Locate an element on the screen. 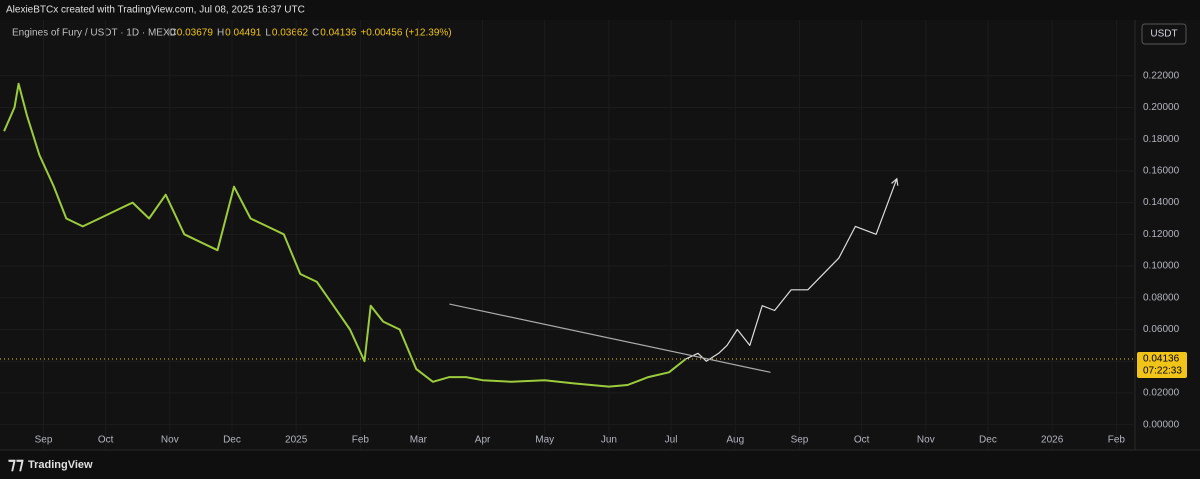 The image size is (1200, 479). y-tick-label: 0.00000 is located at coordinates (1161, 424).